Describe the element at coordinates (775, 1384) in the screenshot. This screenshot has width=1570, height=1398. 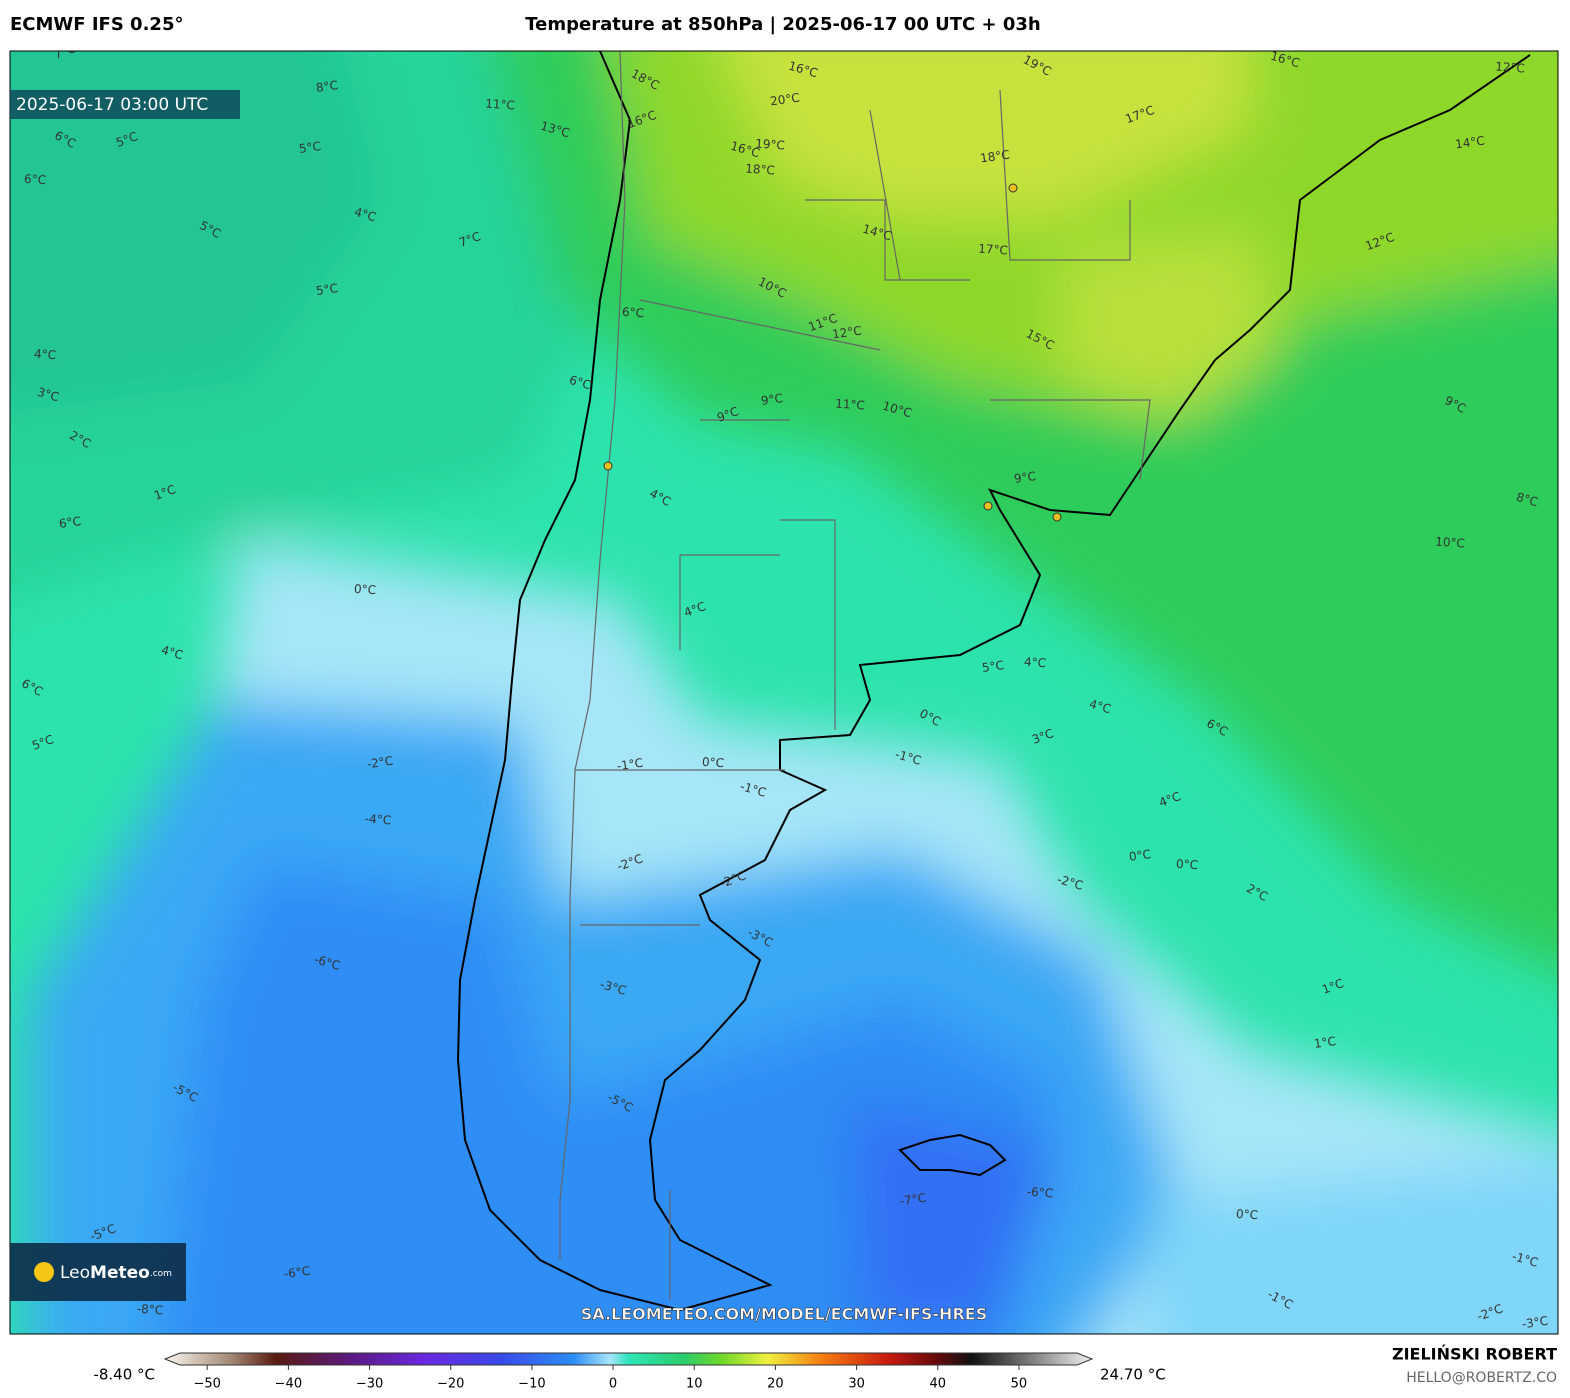
I see `colorbar-tick-label: 20` at that location.